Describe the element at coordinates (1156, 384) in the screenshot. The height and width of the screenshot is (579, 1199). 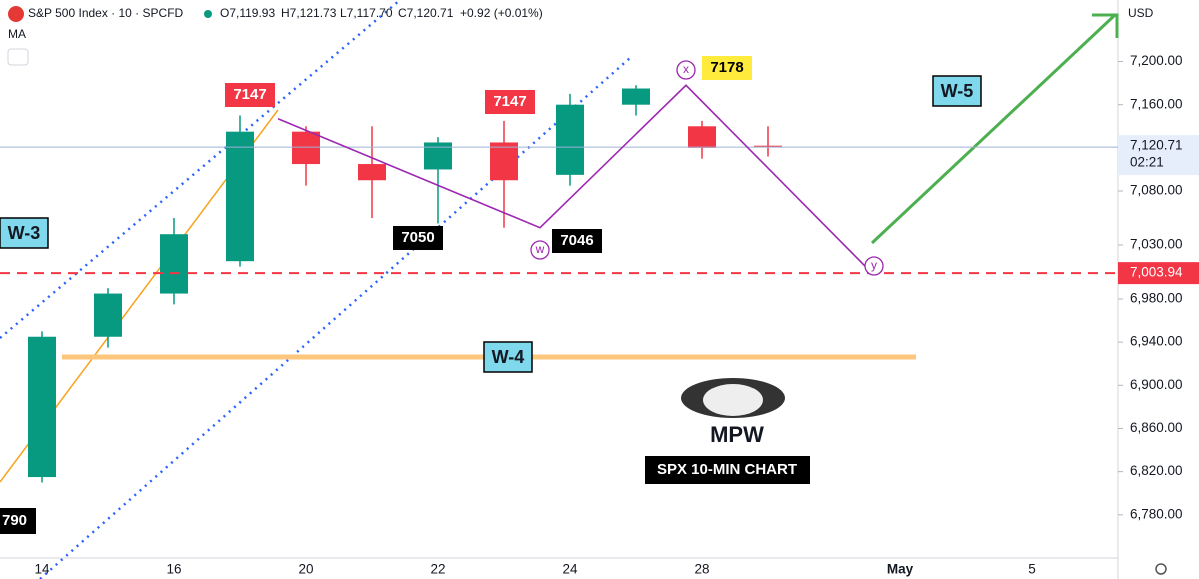
I see `y-tick-label: 6,900.00` at that location.